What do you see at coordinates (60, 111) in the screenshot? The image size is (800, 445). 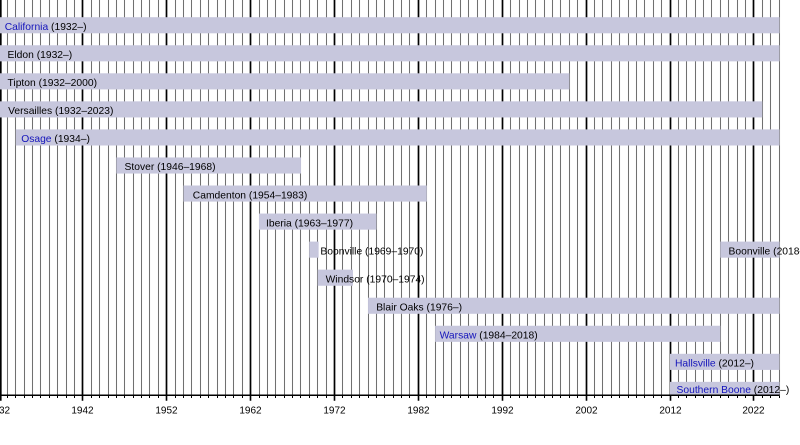 I see `svg-text: Versailles (1932–2023)` at bounding box center [60, 111].